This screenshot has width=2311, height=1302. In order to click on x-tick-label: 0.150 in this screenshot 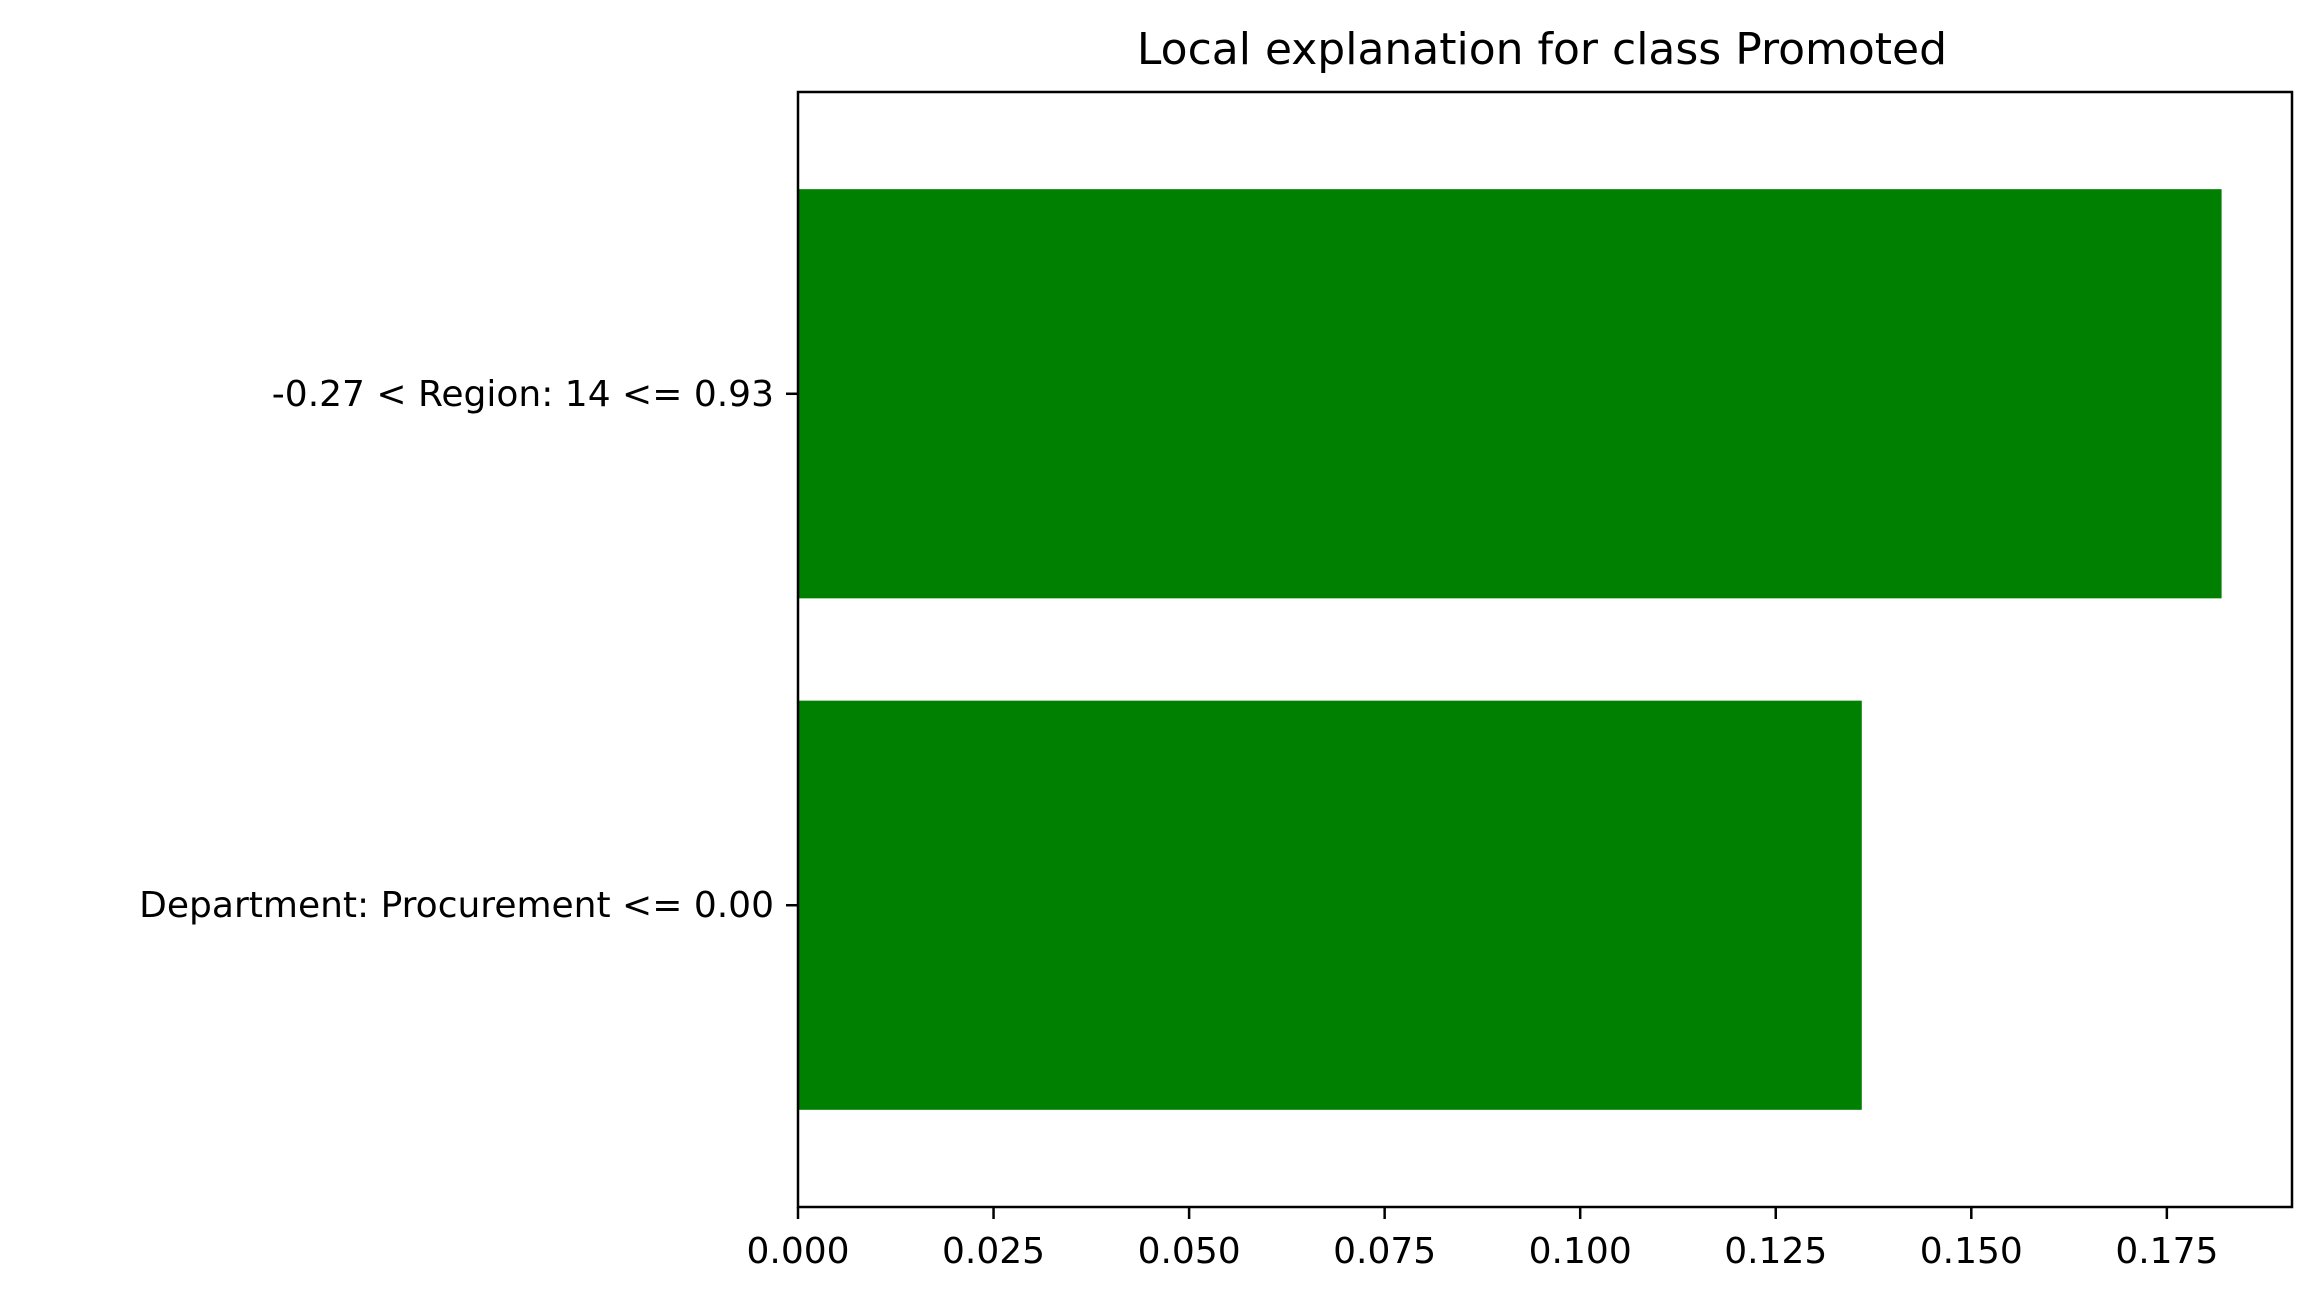, I will do `click(1971, 1251)`.